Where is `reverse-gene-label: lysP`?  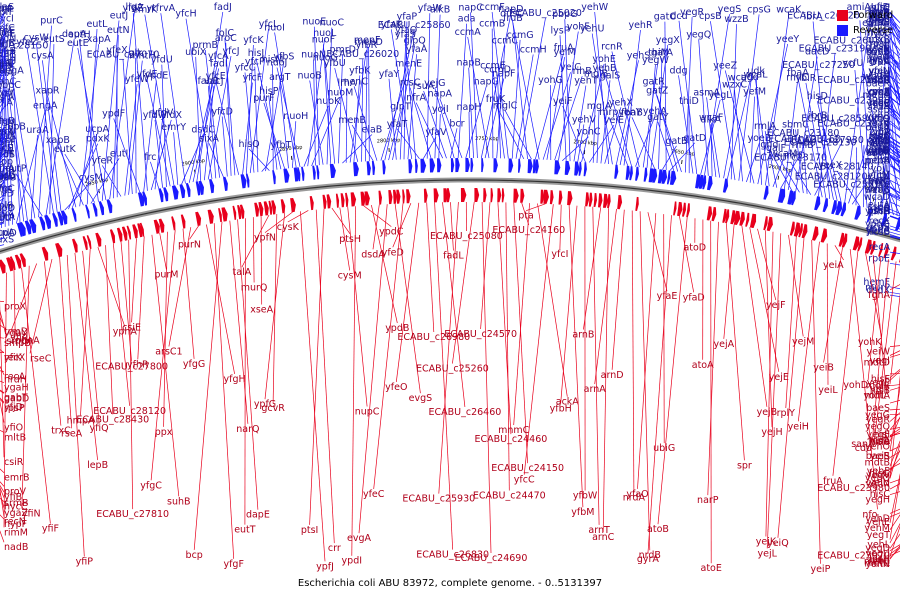 reverse-gene-label: lysP is located at coordinates (560, 30).